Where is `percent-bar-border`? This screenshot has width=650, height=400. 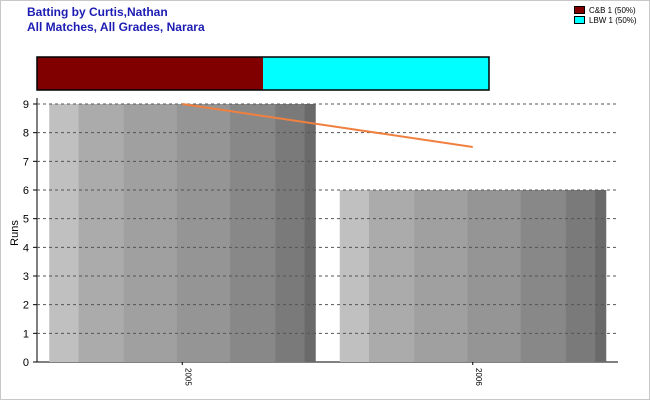
percent-bar-border is located at coordinates (263, 73).